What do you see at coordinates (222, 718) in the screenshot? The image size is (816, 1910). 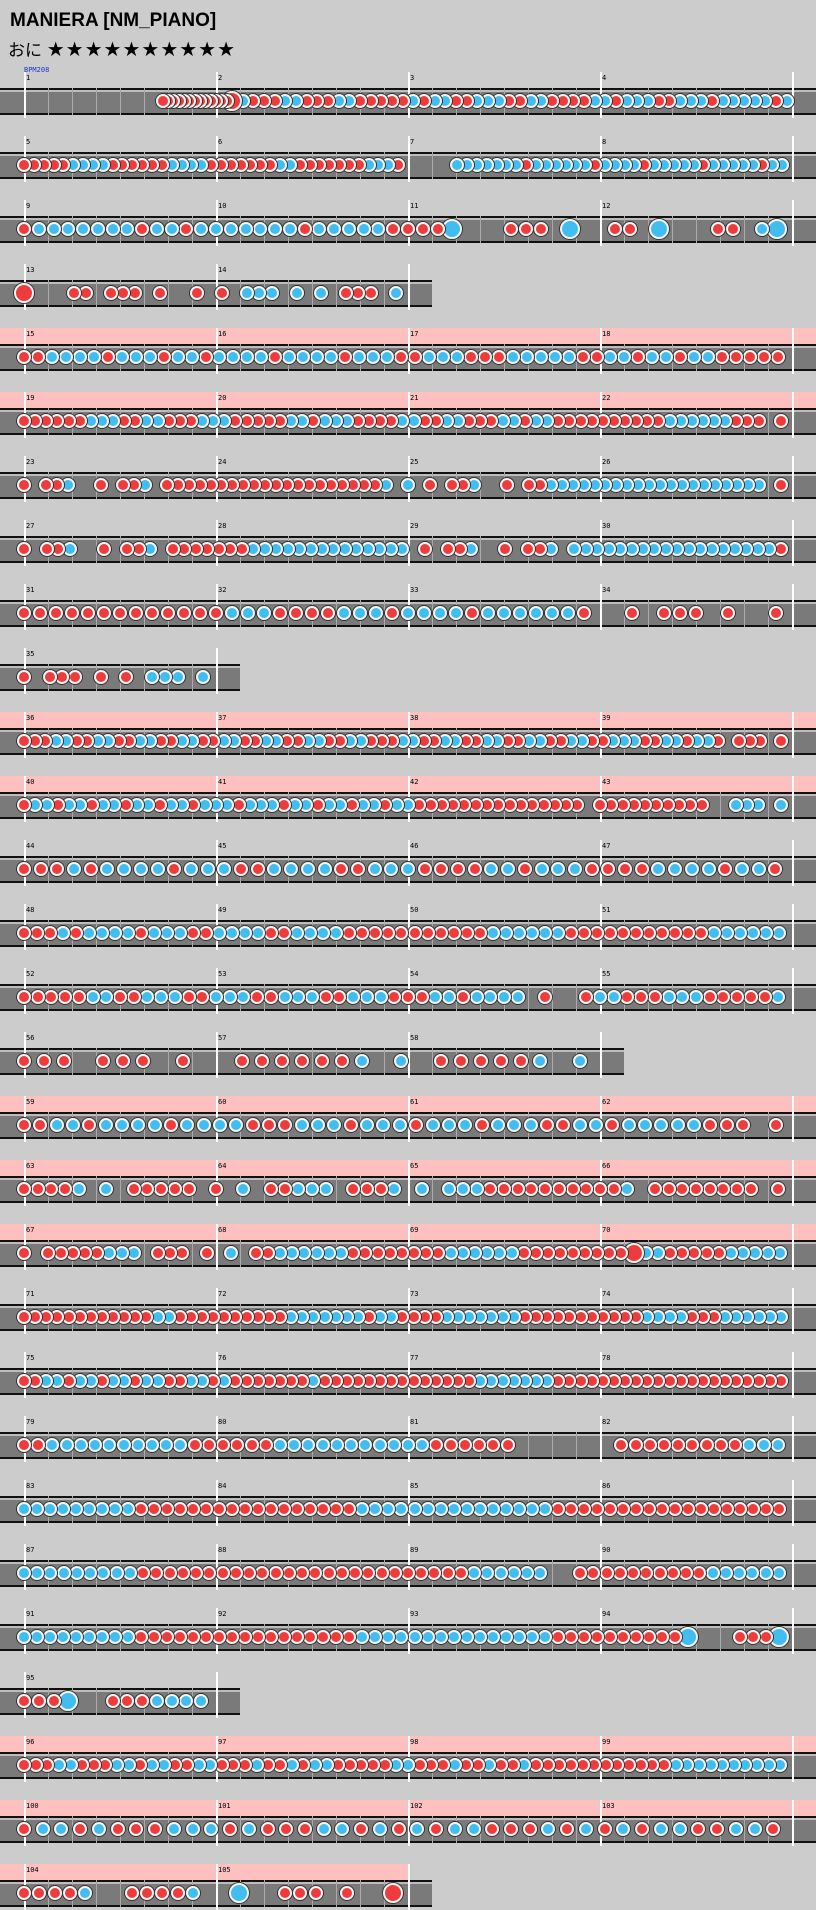 I see `measure-number: 37` at bounding box center [222, 718].